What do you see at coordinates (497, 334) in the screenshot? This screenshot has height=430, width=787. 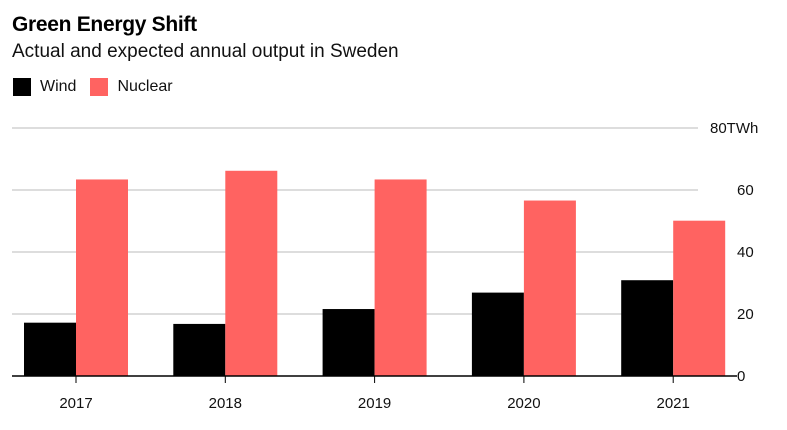 I see `bar-wind-2020` at bounding box center [497, 334].